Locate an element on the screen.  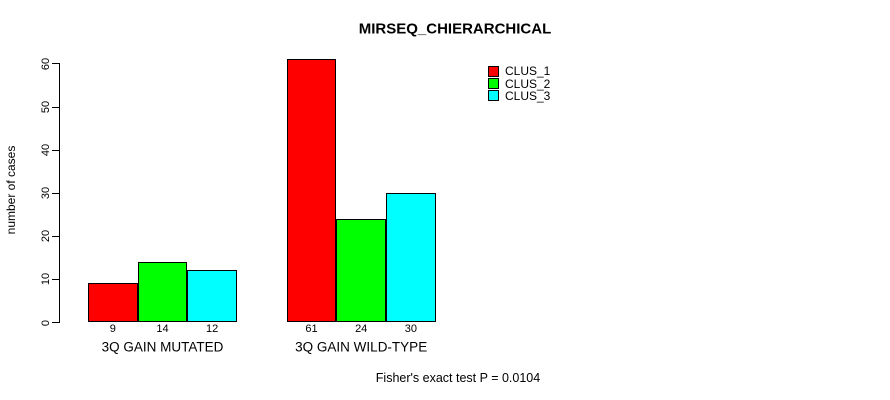
bar-value-label: 24 is located at coordinates (361, 329).